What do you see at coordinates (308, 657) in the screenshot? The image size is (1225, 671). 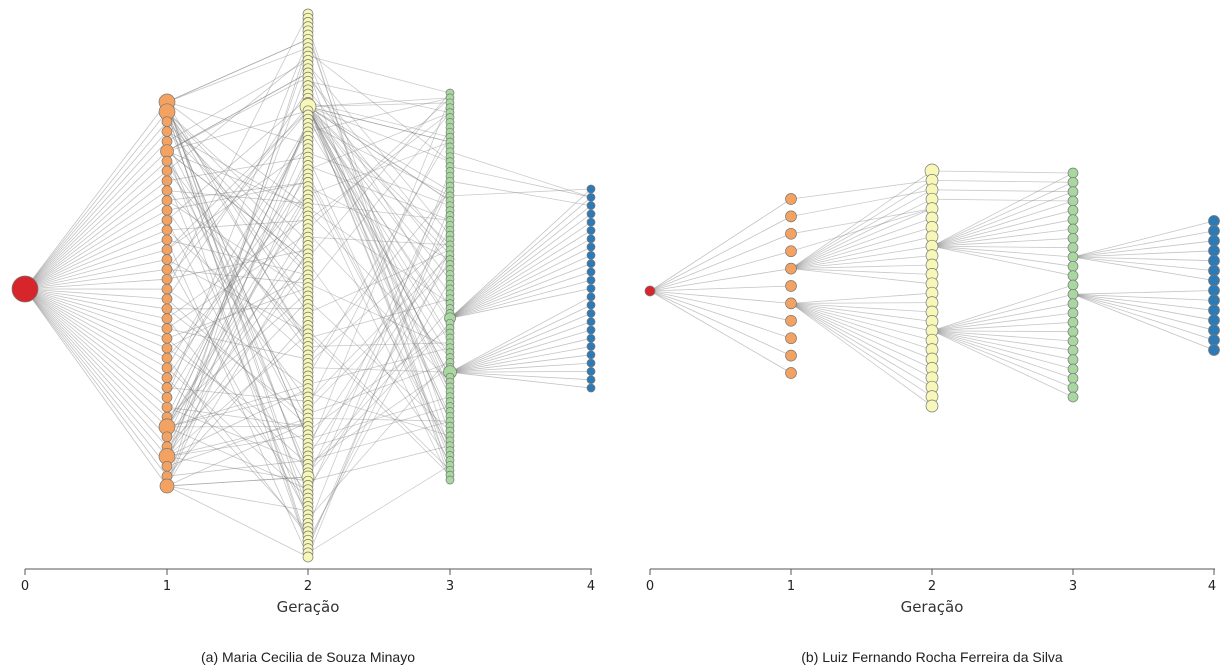 I see `panel-a-caption: (a) Maria Cecilia de Souza Minayo` at bounding box center [308, 657].